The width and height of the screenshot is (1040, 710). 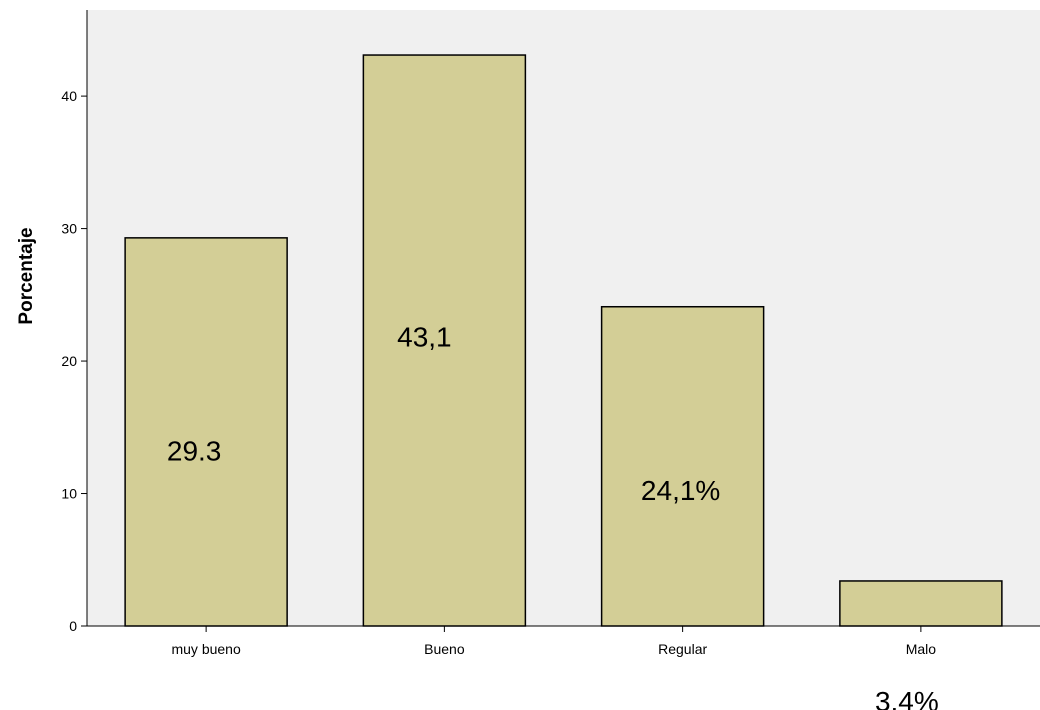 I want to click on x-tick-label: Regular, so click(x=682, y=649).